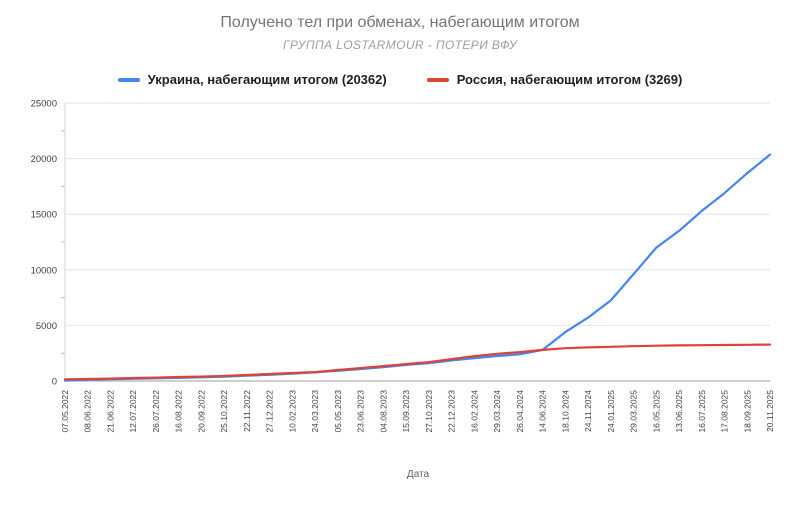  What do you see at coordinates (497, 411) in the screenshot?
I see `svg-text: 29.03.2024` at bounding box center [497, 411].